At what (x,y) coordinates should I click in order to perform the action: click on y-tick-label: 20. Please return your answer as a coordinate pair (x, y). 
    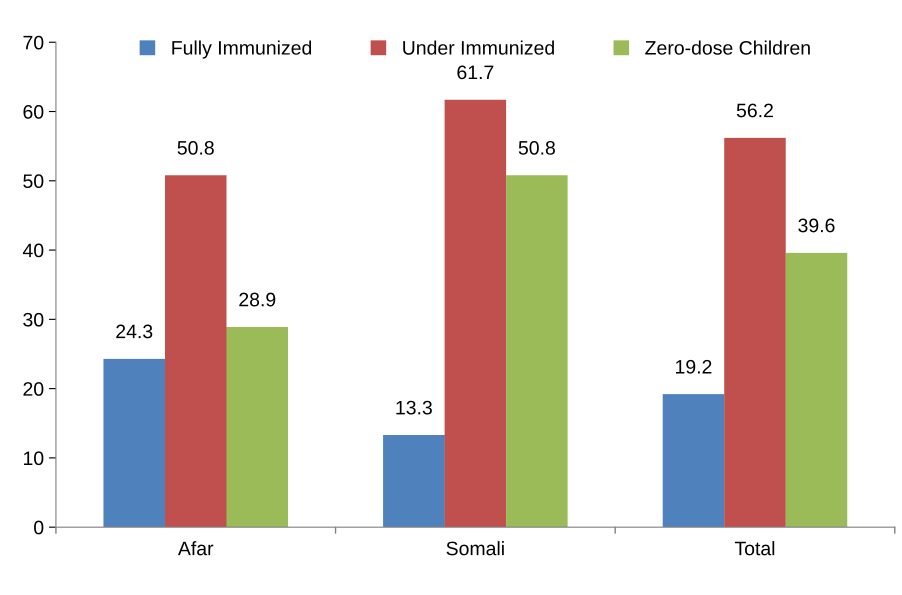
    Looking at the image, I should click on (33, 389).